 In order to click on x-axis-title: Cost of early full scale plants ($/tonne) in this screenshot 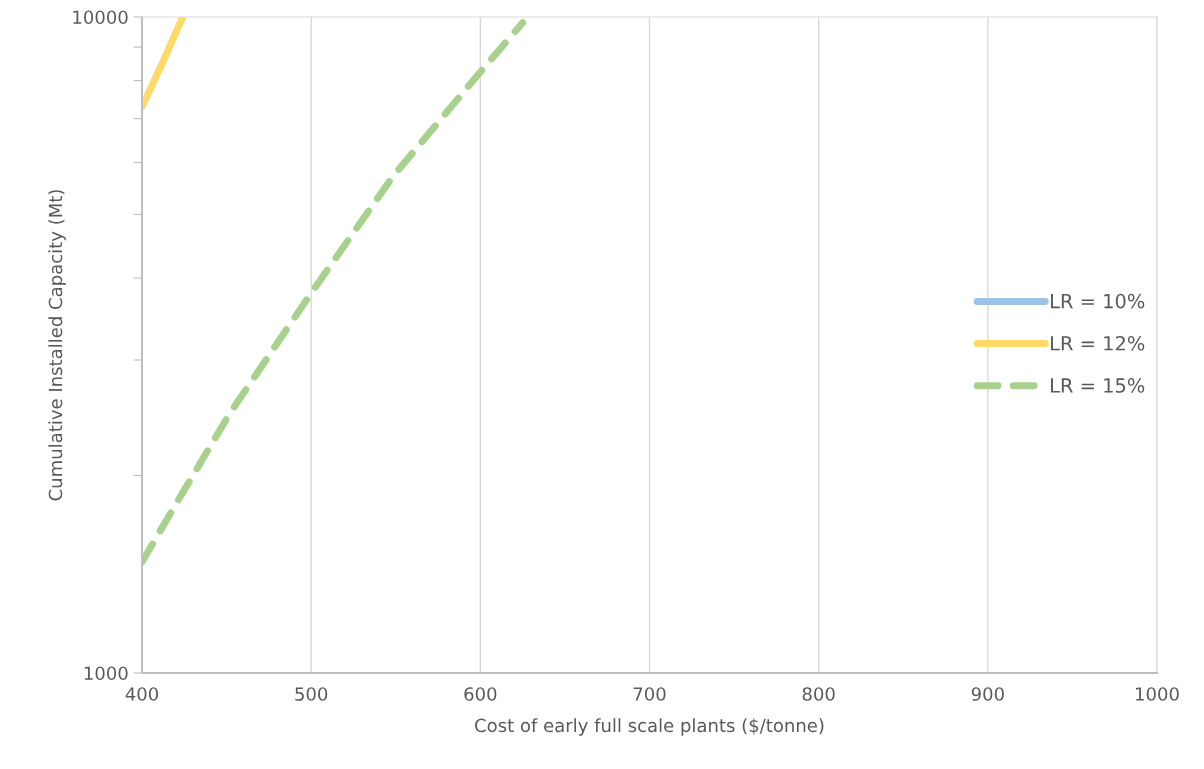, I will do `click(649, 727)`.